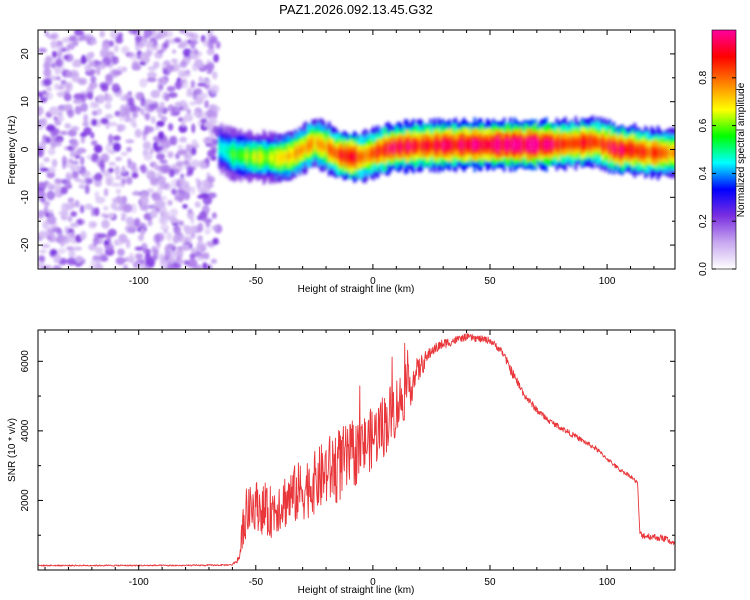  I want to click on spectrogram-ytick-label: 20, so click(25, 54).